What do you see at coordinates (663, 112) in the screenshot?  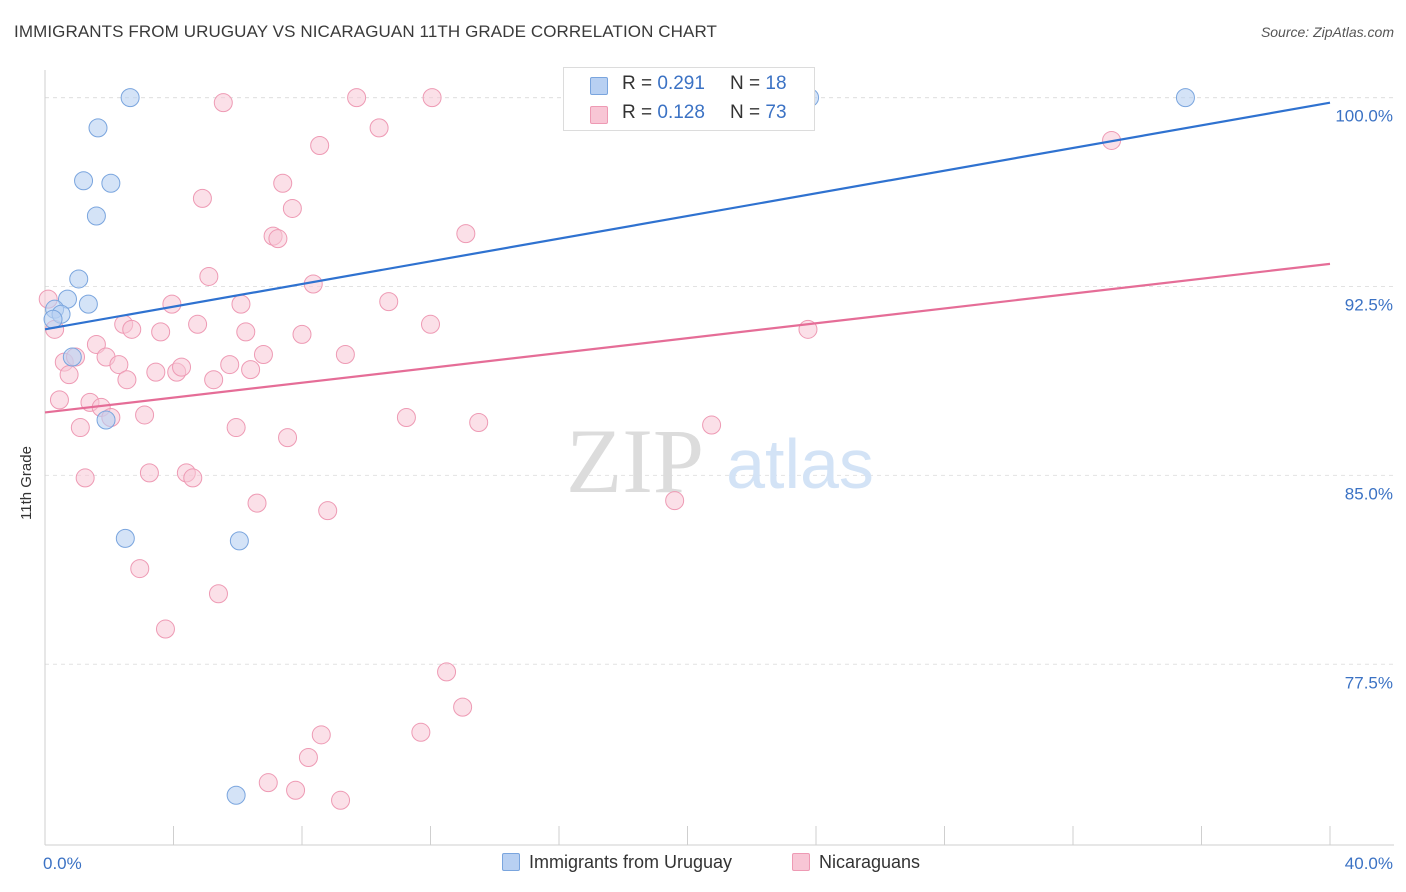 I see `legend-r-nicaraguans: R = 0.128` at bounding box center [663, 112].